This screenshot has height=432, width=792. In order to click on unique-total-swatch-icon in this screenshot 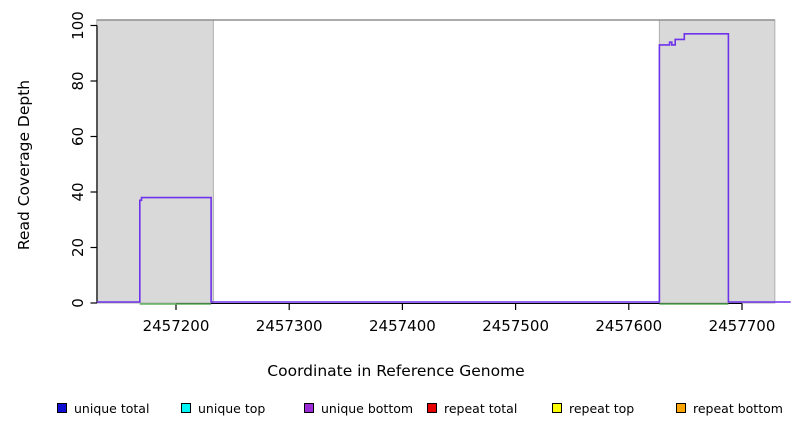, I will do `click(62, 408)`.